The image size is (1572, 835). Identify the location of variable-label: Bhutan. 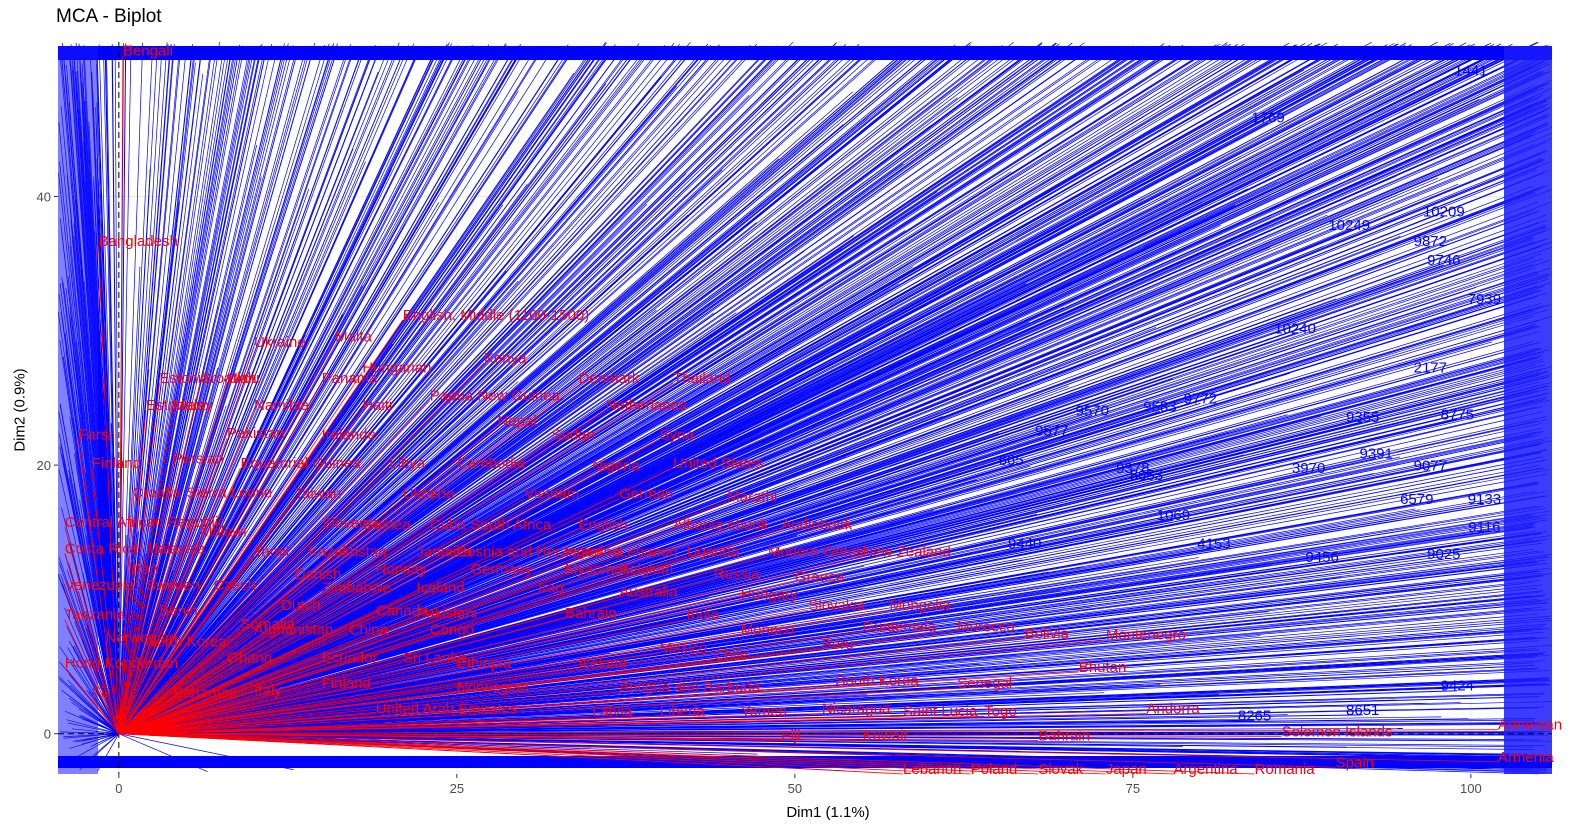
(1103, 667).